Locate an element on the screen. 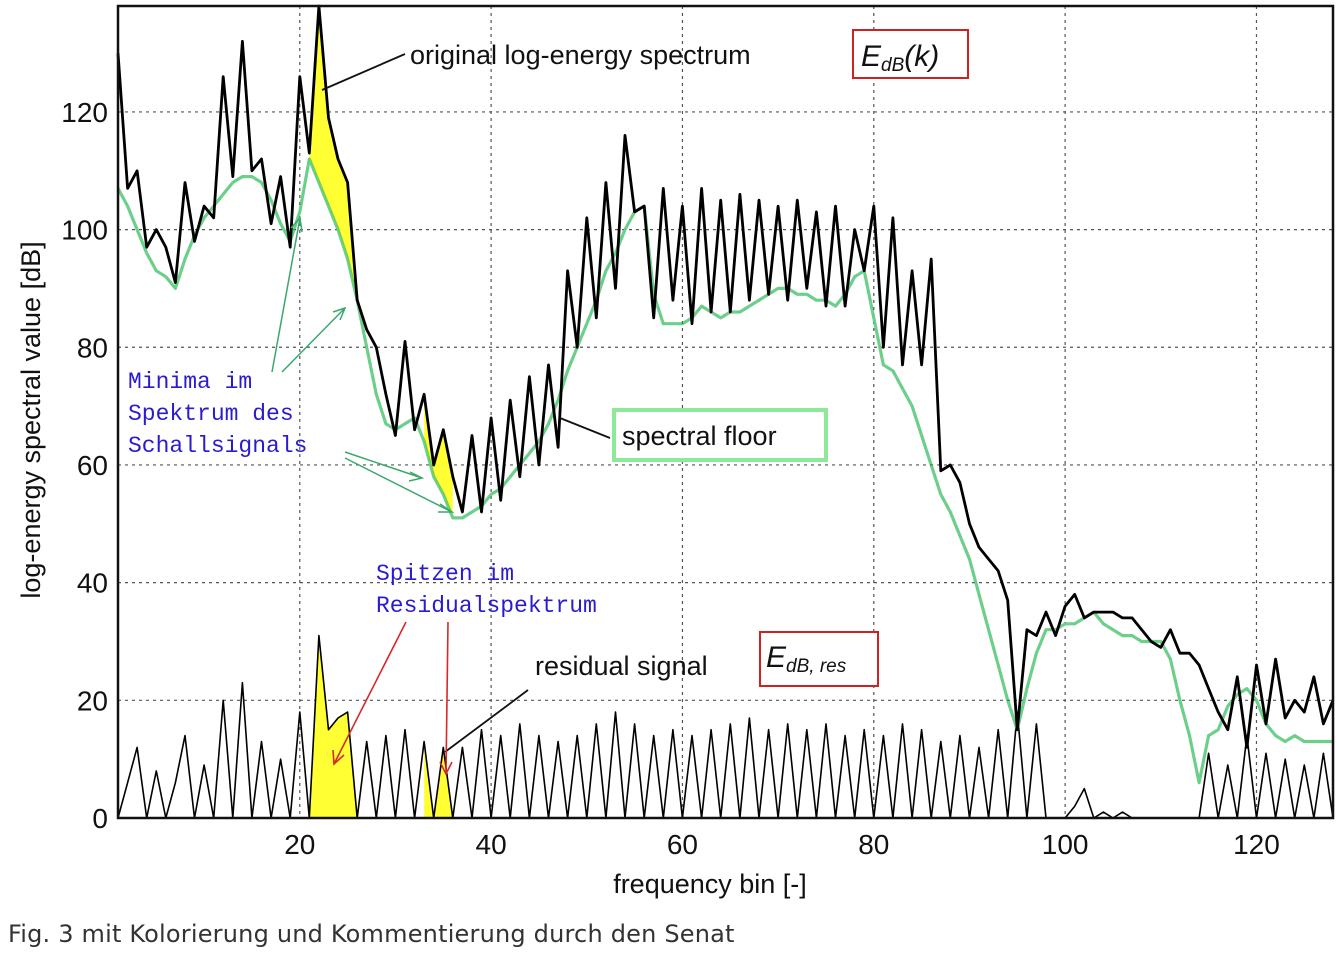 This screenshot has width=1337, height=957. minima-line-3: Schallsignals is located at coordinates (217, 446).